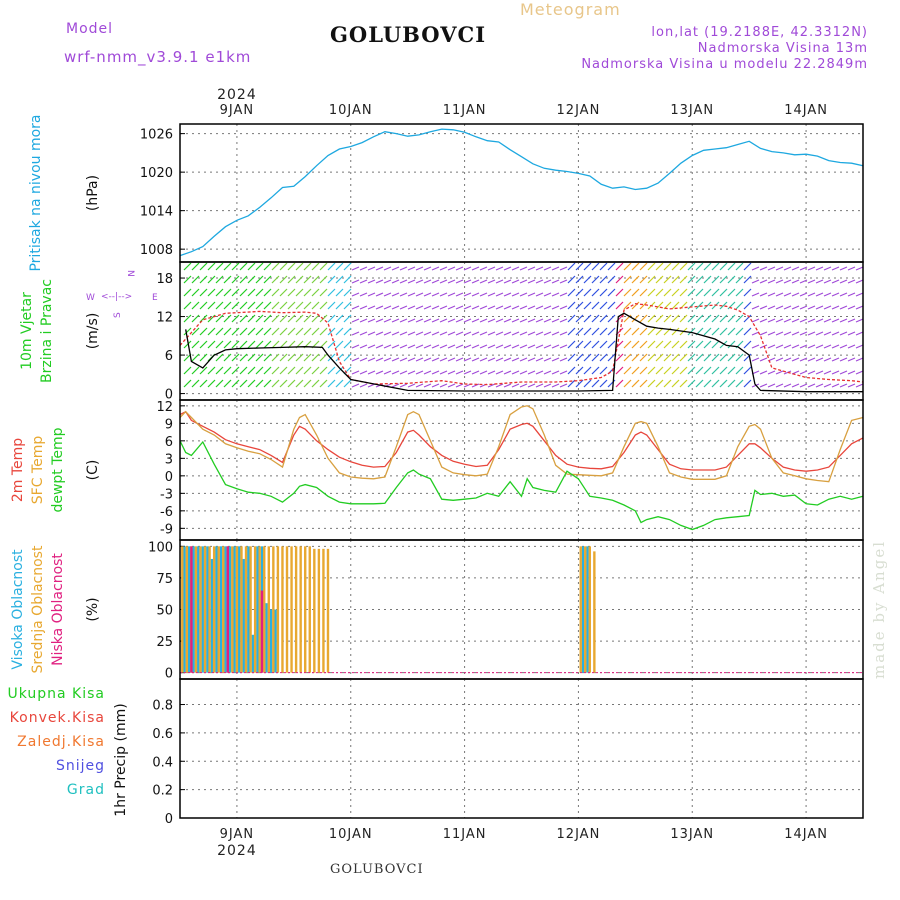 Image resolution: width=900 pixels, height=900 pixels. Describe the element at coordinates (36, 192) in the screenshot. I see `panel-label: Pritisak na nivou mora` at that location.